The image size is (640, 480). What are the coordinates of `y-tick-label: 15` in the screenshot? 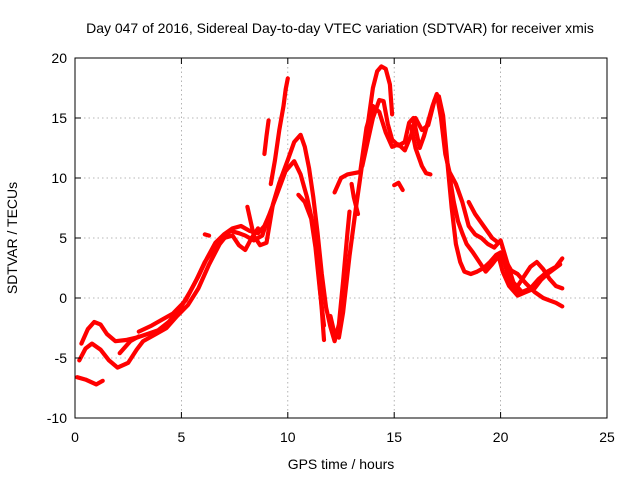 It's located at (59, 118).